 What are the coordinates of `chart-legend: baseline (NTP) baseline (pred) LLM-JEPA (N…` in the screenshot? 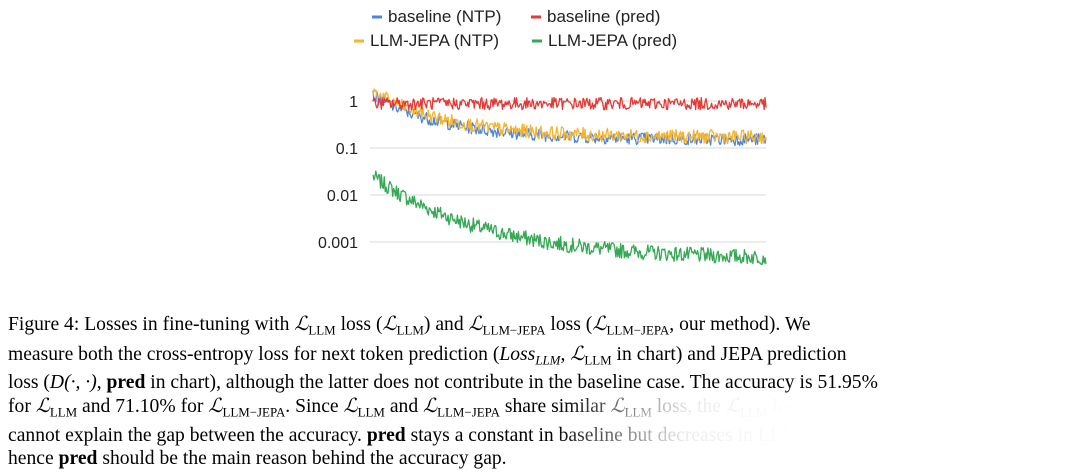 It's located at (515, 28).